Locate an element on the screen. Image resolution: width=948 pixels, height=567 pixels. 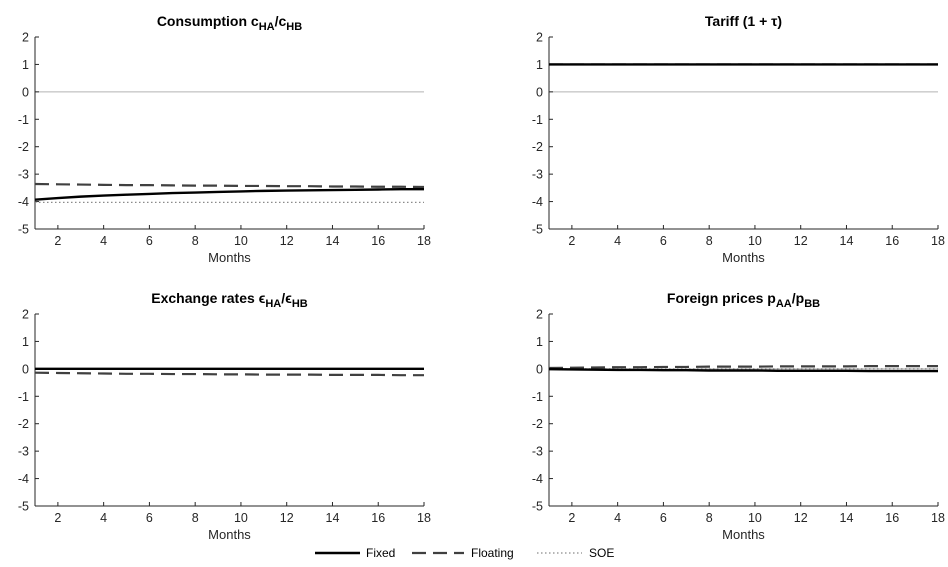
title-part: Tariff (1 + τ) is located at coordinates (743, 21).